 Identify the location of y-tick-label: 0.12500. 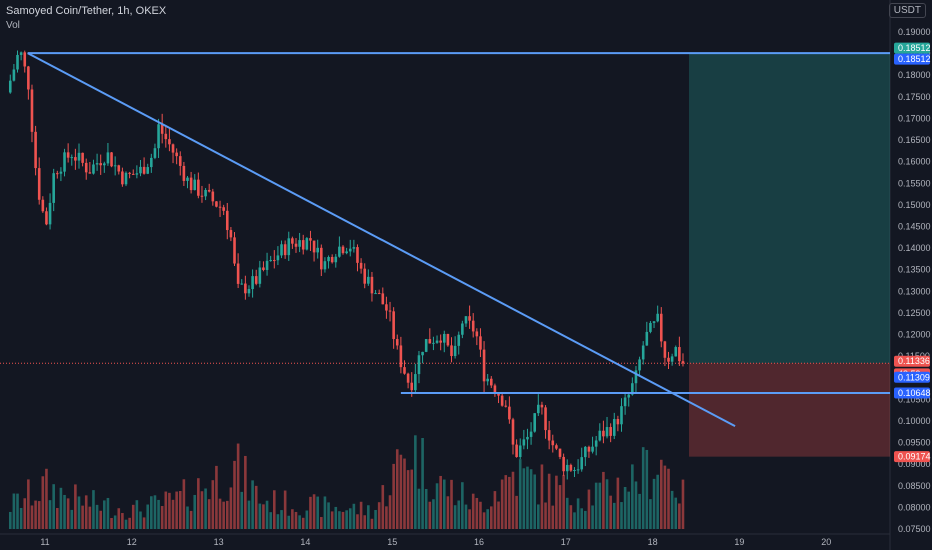
(914, 313).